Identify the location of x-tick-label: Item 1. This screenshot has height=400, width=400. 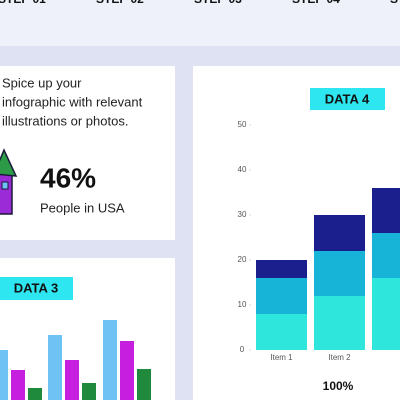
(281, 357).